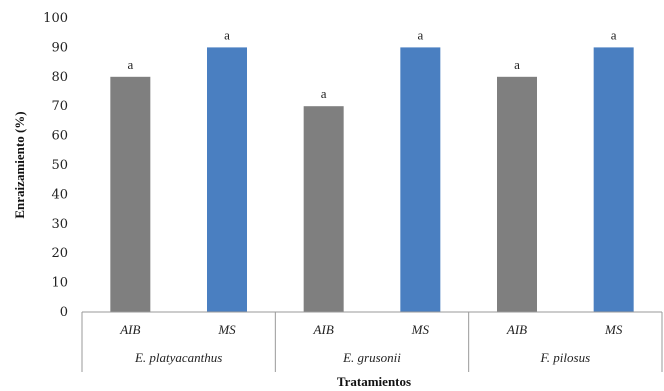  I want to click on category-labels: AIB MS AIB MS AIB MS, so click(371, 329).